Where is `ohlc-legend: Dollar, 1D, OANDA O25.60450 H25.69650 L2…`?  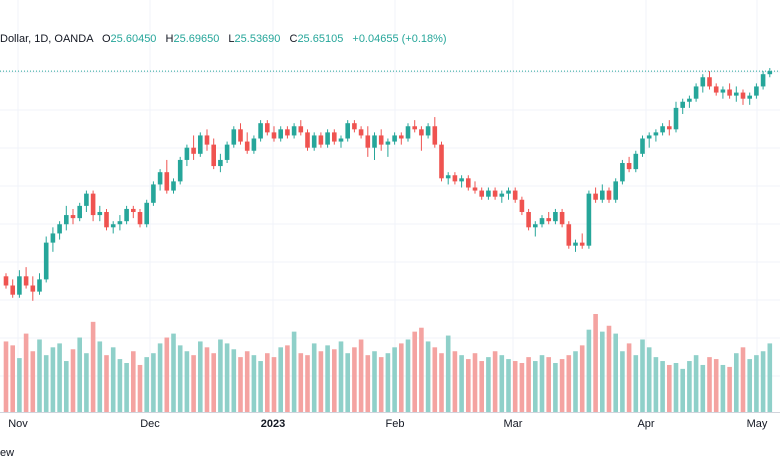 ohlc-legend: Dollar, 1D, OANDA O25.60450 H25.69650 L2… is located at coordinates (223, 39).